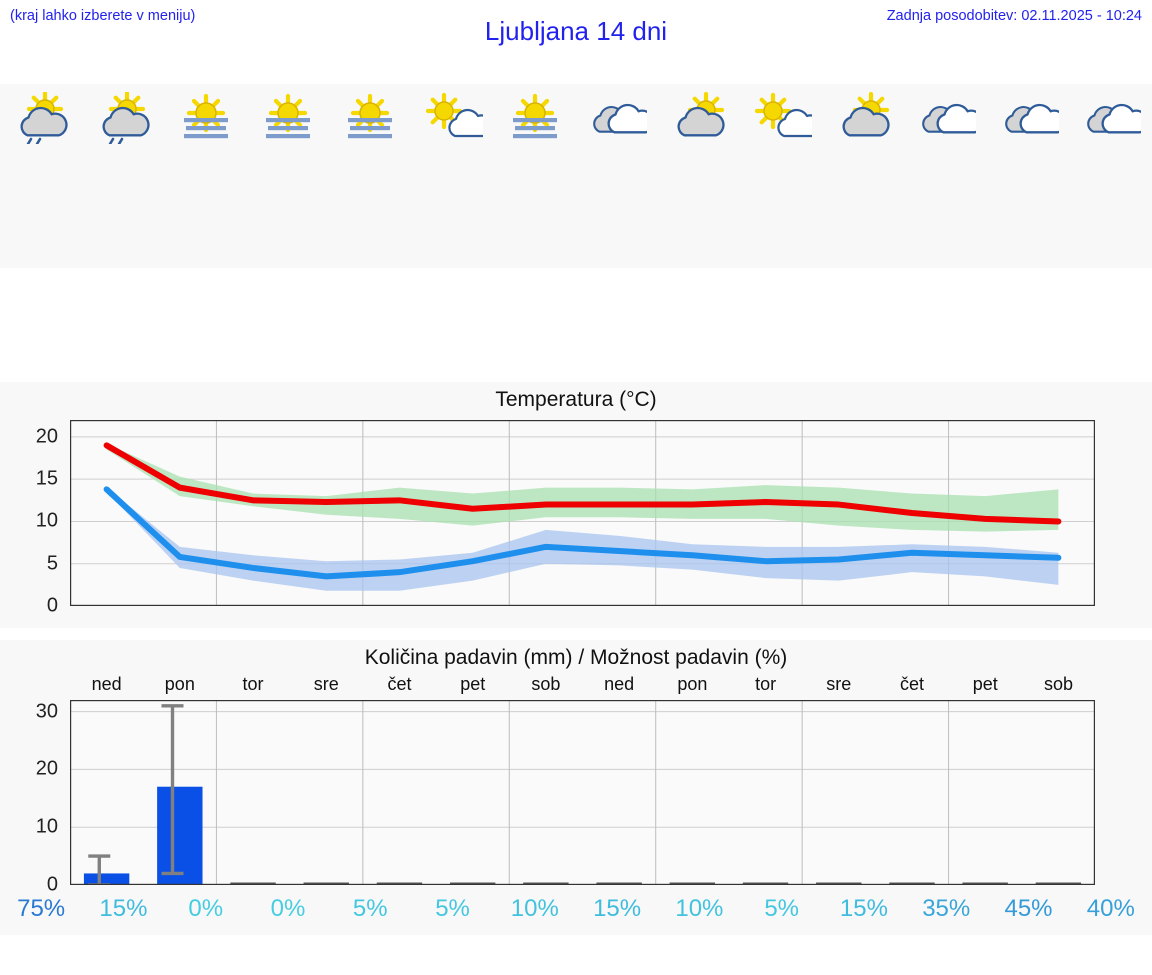 Image resolution: width=1152 pixels, height=975 pixels. What do you see at coordinates (46, 478) in the screenshot?
I see `y-axis-tick-label: 15` at bounding box center [46, 478].